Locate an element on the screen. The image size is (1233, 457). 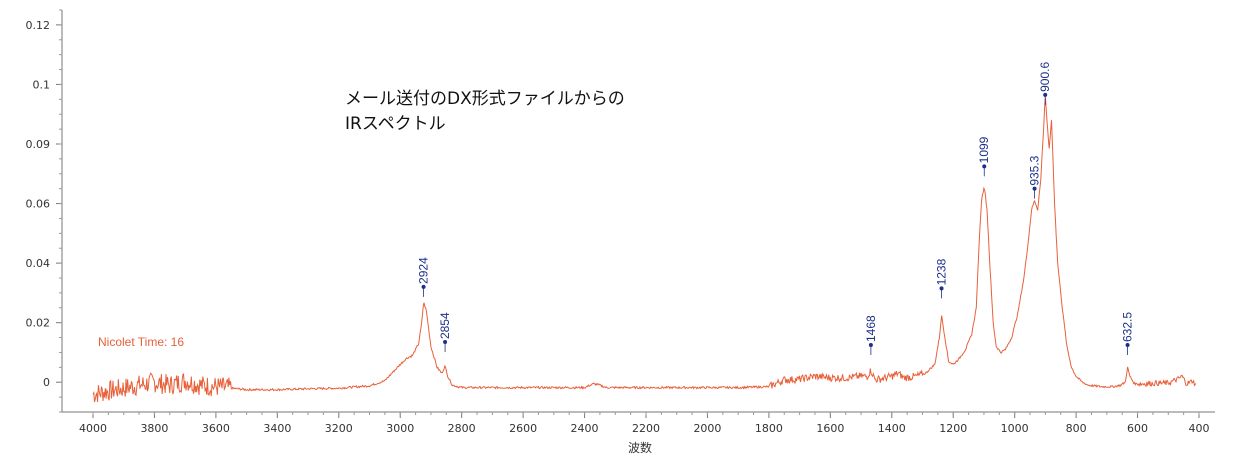
peak-label: 2924 is located at coordinates (424, 270).